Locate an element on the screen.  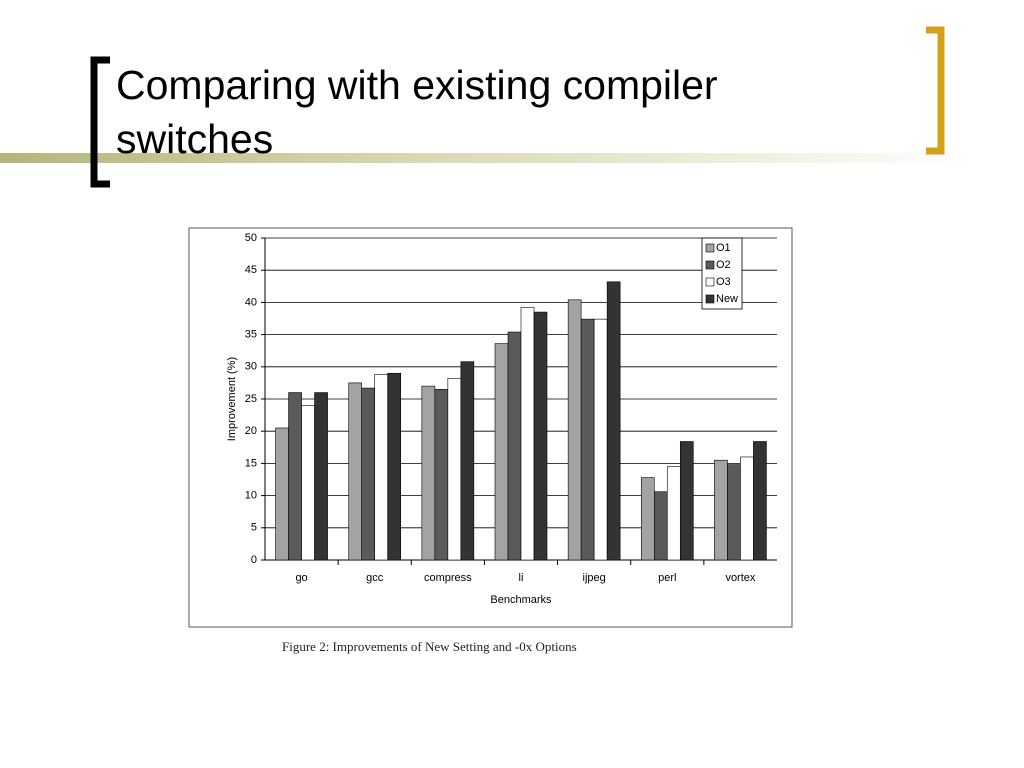
legend-label: New is located at coordinates (727, 299).